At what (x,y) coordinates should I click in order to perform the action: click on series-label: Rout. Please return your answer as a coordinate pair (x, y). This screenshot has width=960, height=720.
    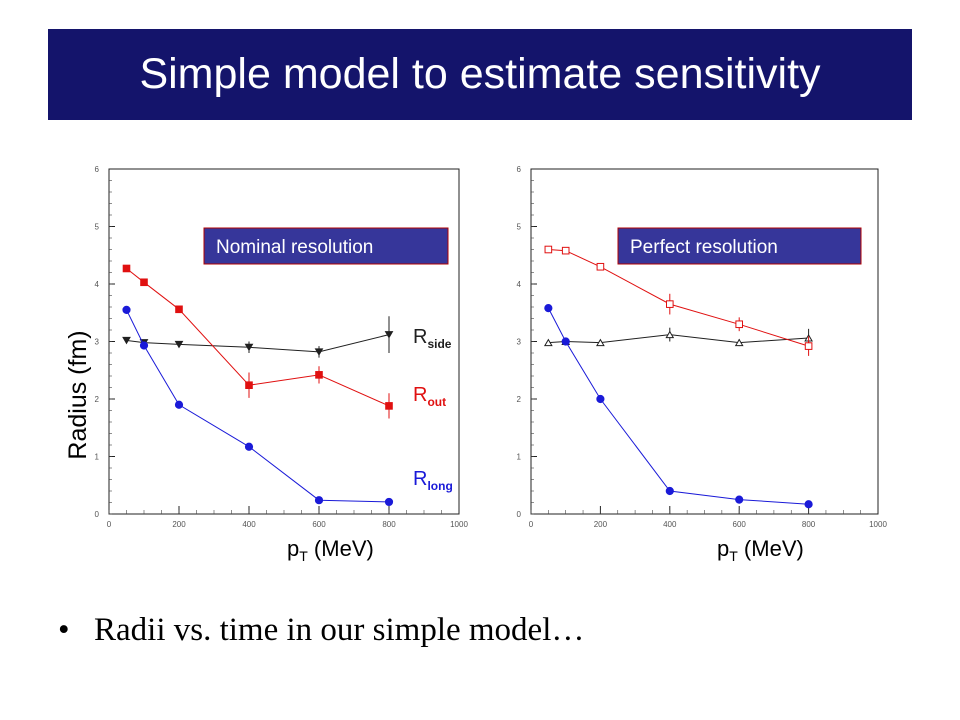
    Looking at the image, I should click on (429, 396).